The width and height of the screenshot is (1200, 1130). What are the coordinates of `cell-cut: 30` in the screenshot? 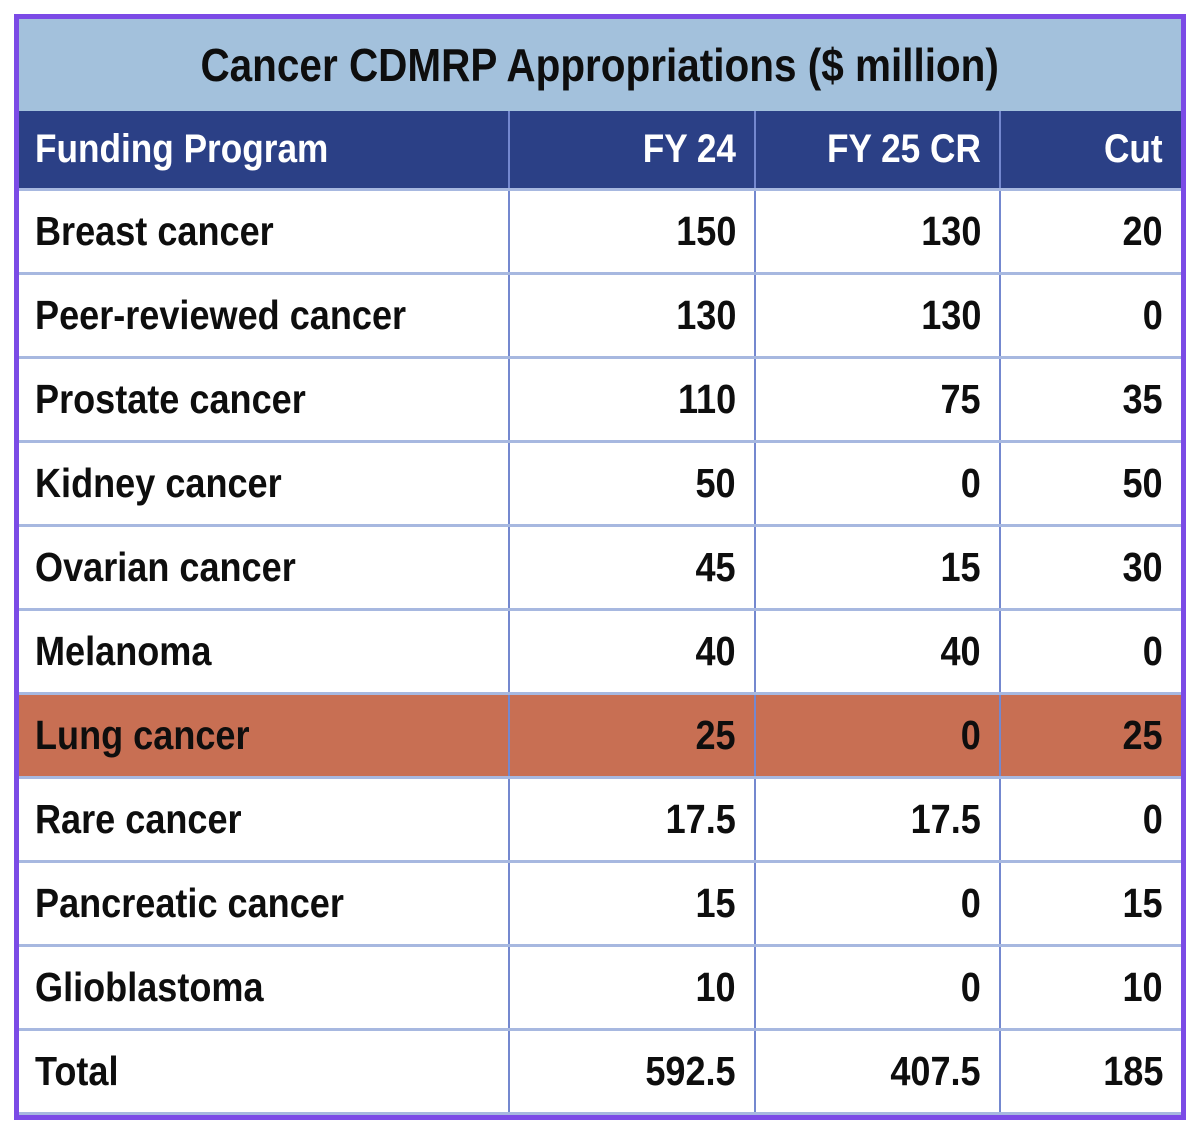 It's located at (1090, 566).